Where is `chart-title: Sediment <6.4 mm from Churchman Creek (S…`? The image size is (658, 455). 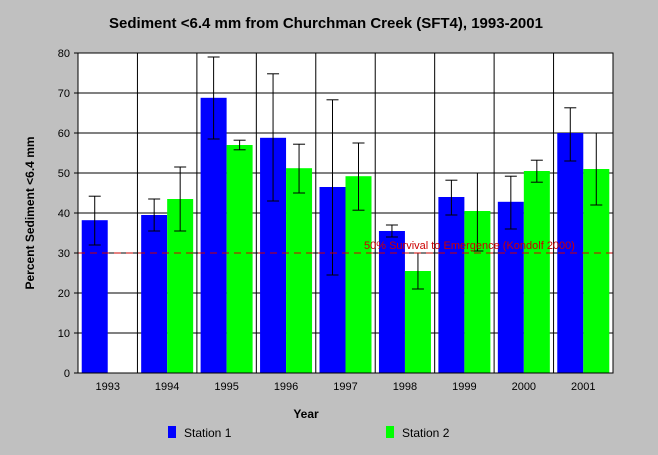 chart-title: Sediment <6.4 mm from Churchman Creek (S… is located at coordinates (326, 23).